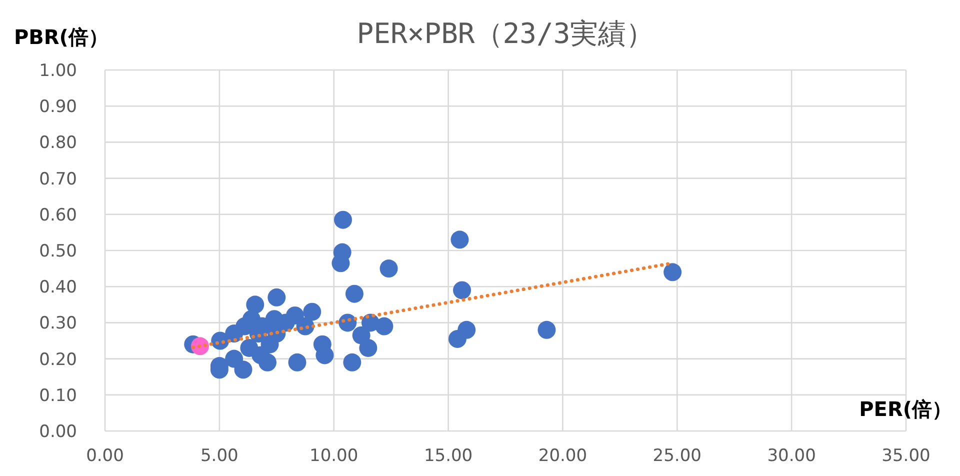  What do you see at coordinates (58, 252) in the screenshot?
I see `y-tick-label: 0.50` at bounding box center [58, 252].